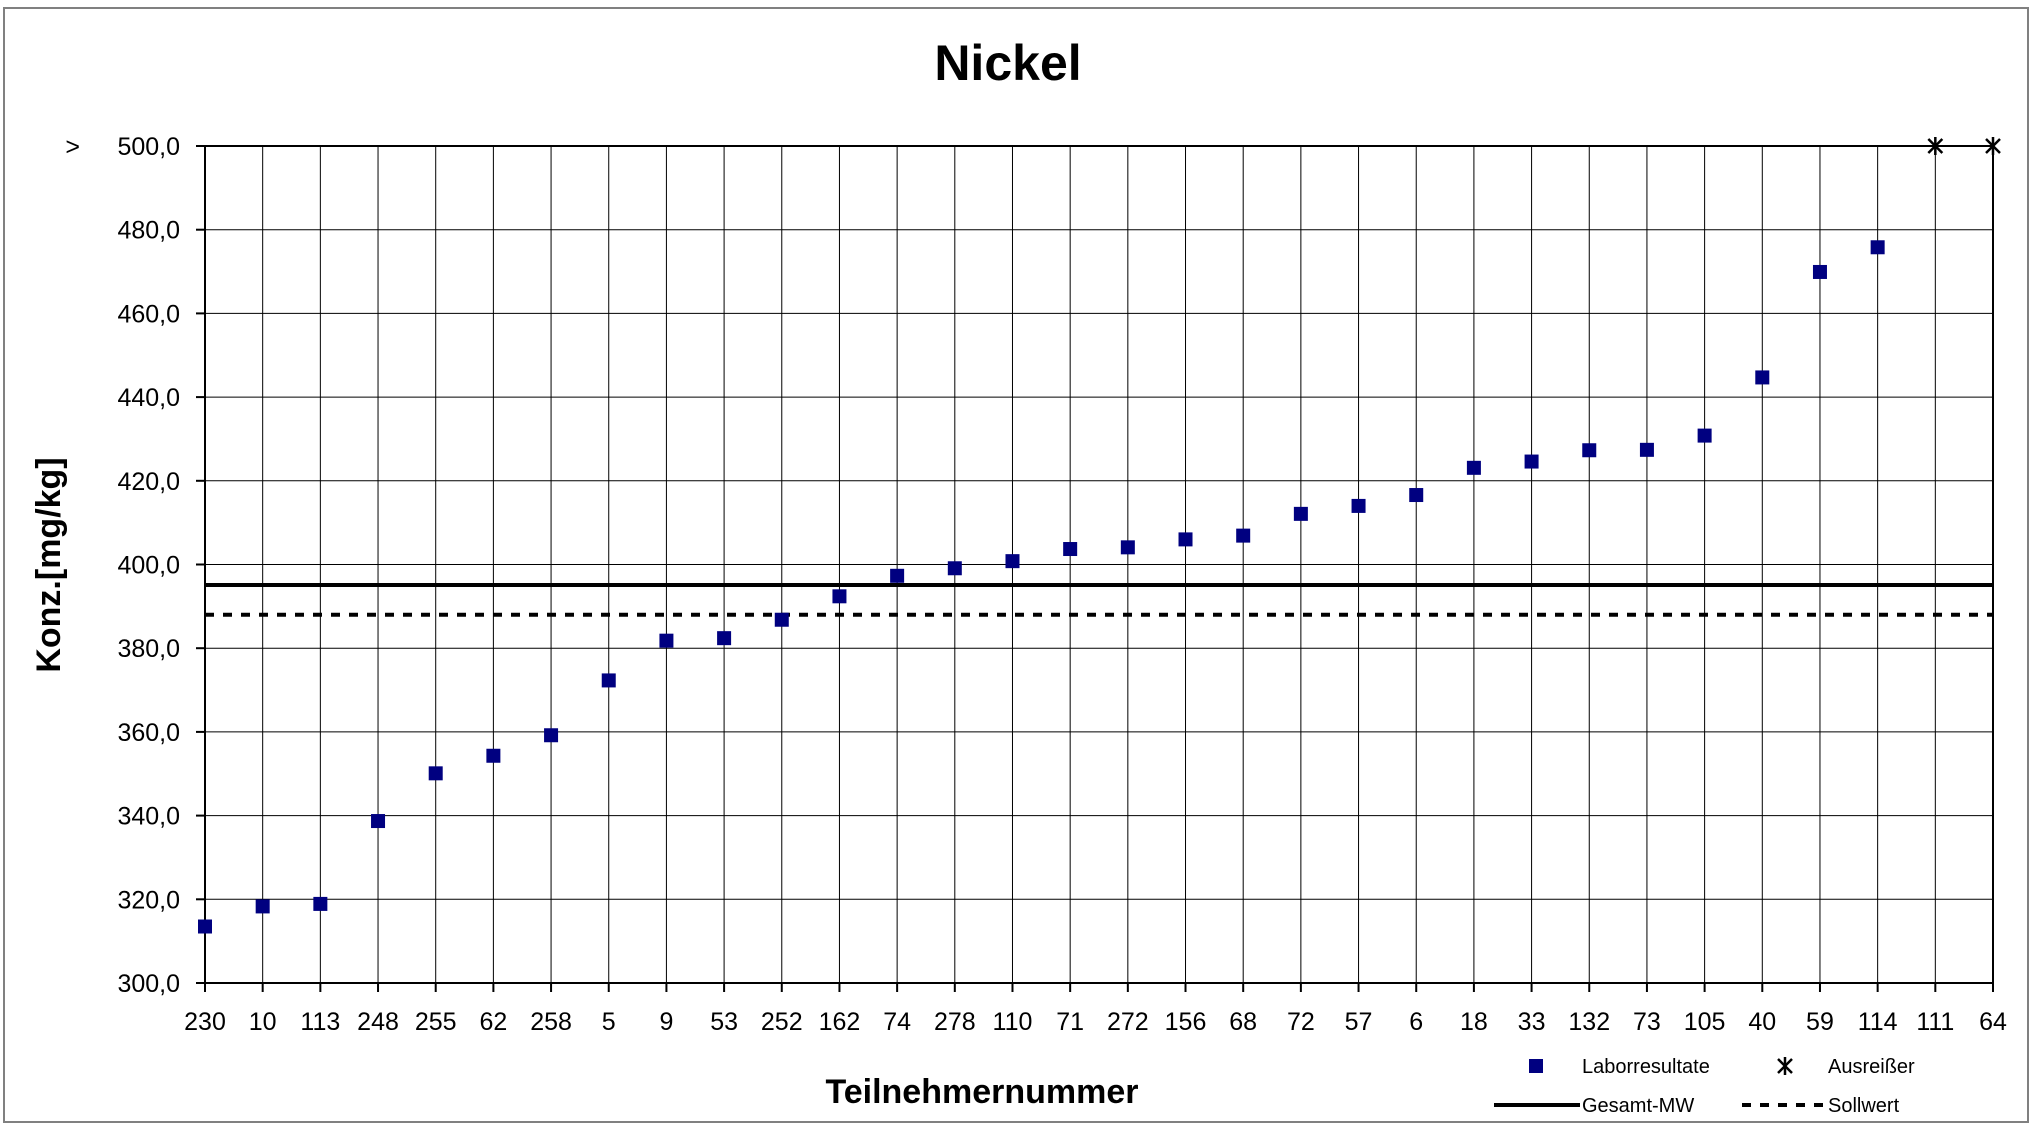 Image resolution: width=2033 pixels, height=1127 pixels. Describe the element at coordinates (148, 482) in the screenshot. I see `y-tick-label: 420,0` at that location.